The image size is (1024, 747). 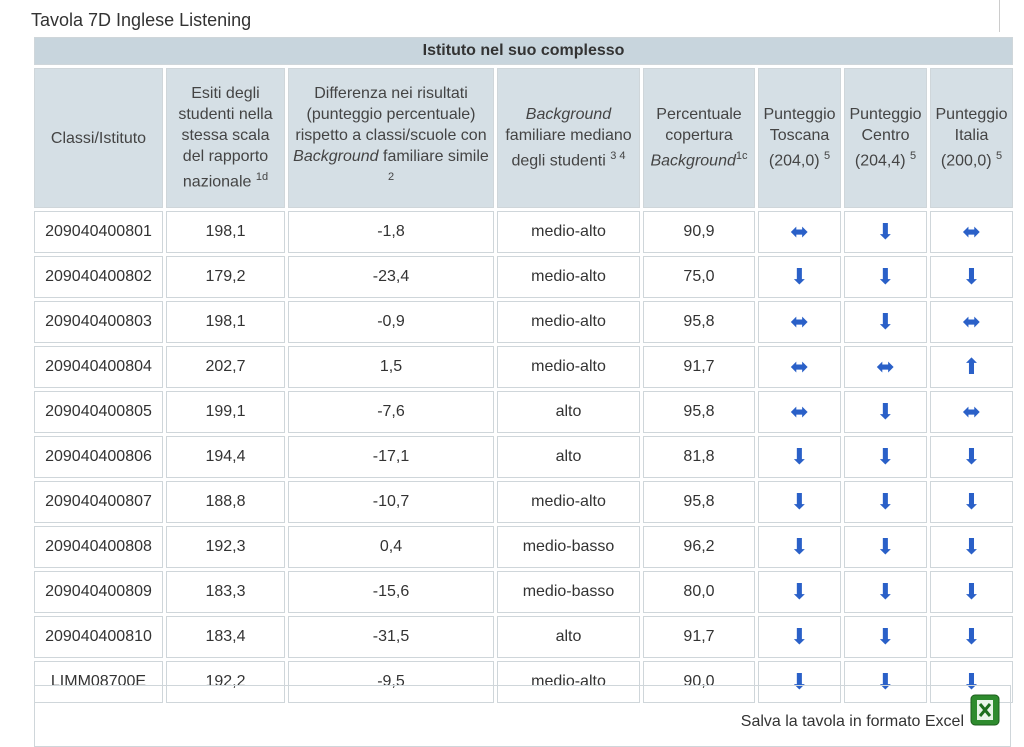 What do you see at coordinates (98, 592) in the screenshot?
I see `table-cell: 209040400809` at bounding box center [98, 592].